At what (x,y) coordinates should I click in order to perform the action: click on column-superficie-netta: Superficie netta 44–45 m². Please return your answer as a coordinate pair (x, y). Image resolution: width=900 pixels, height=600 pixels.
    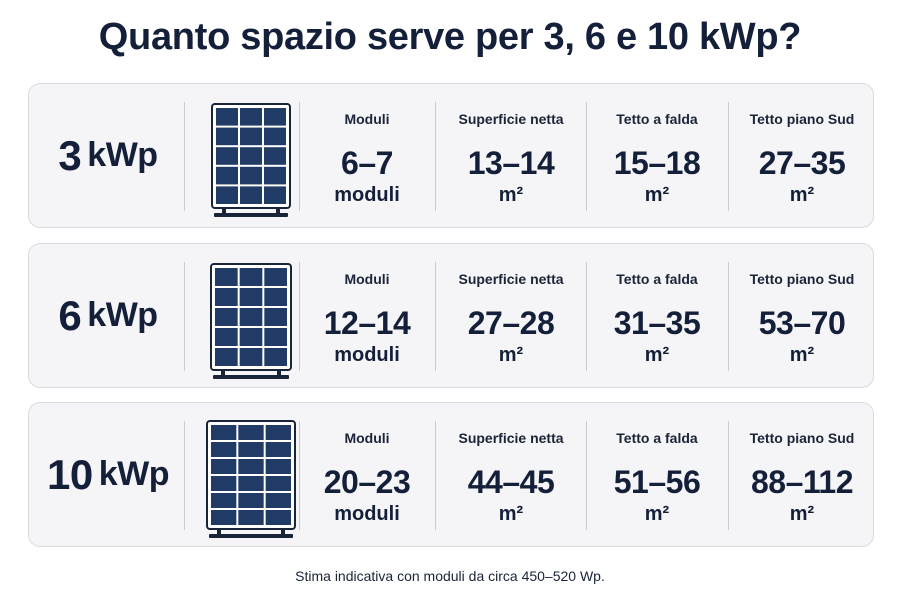
    Looking at the image, I should click on (511, 474).